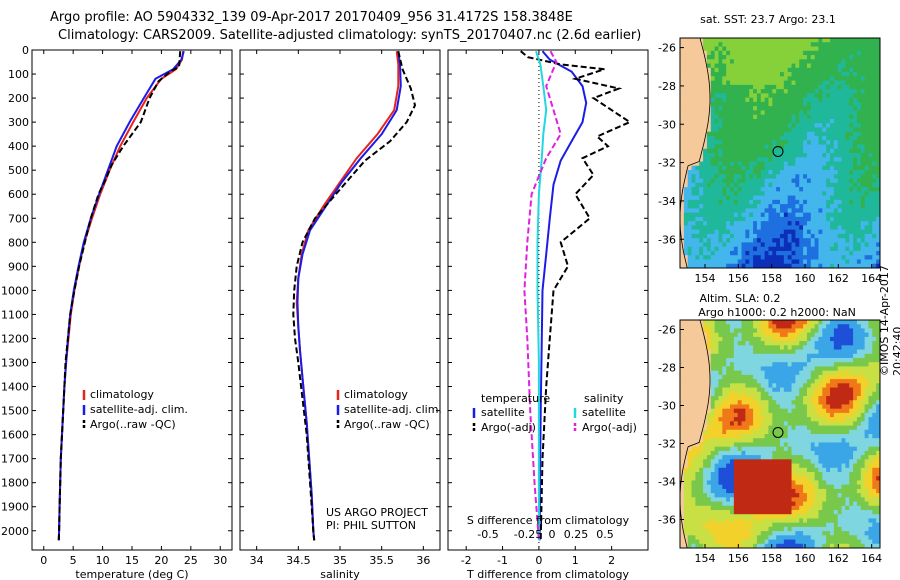  What do you see at coordinates (502, 560) in the screenshot?
I see `x-tick-label: -1` at bounding box center [502, 560].